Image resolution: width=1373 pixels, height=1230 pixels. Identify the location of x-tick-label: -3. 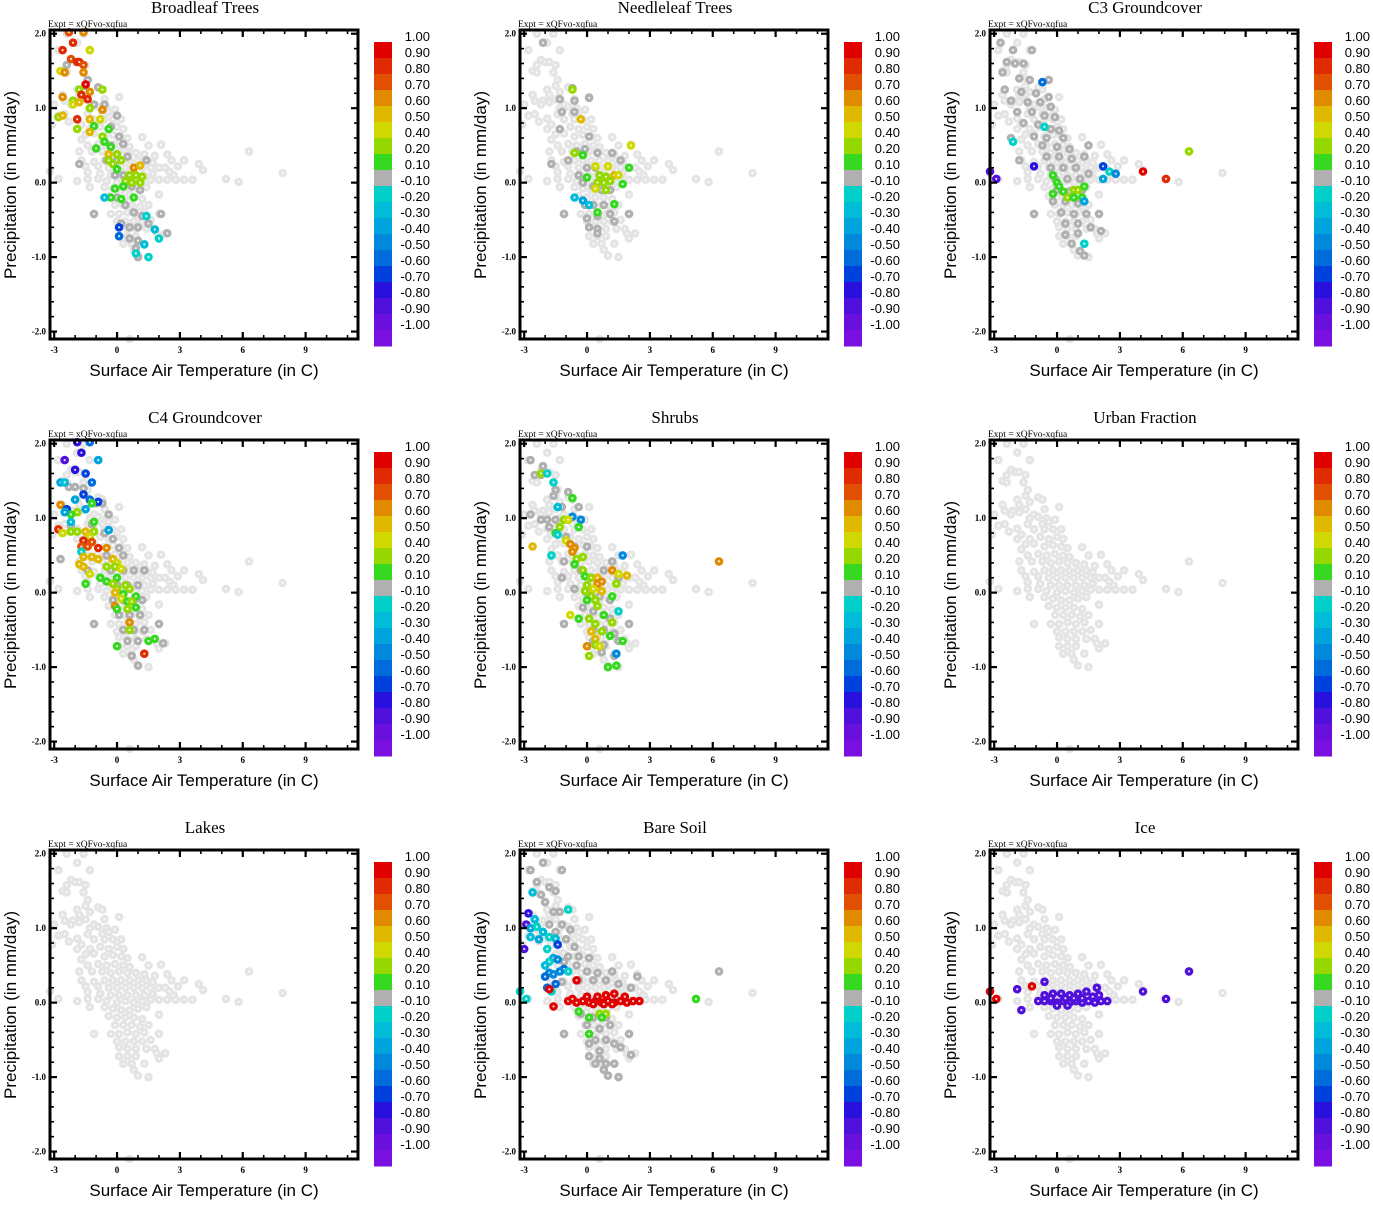
(54, 1170).